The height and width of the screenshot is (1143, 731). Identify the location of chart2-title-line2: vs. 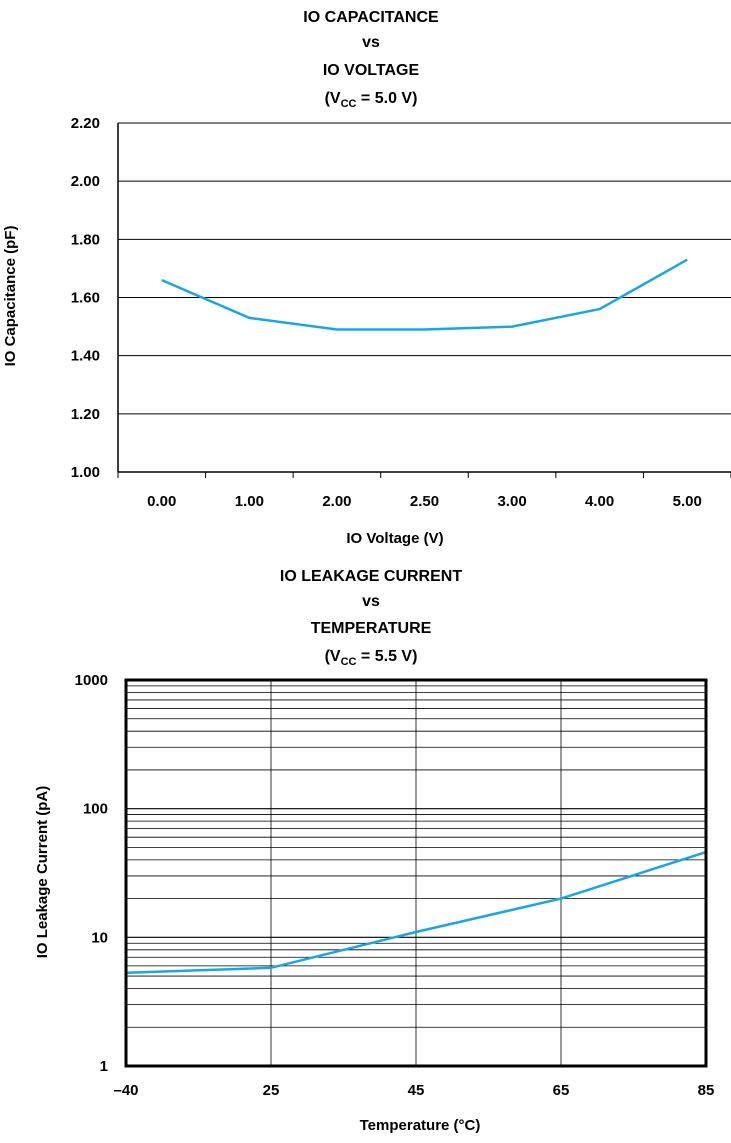
(371, 601).